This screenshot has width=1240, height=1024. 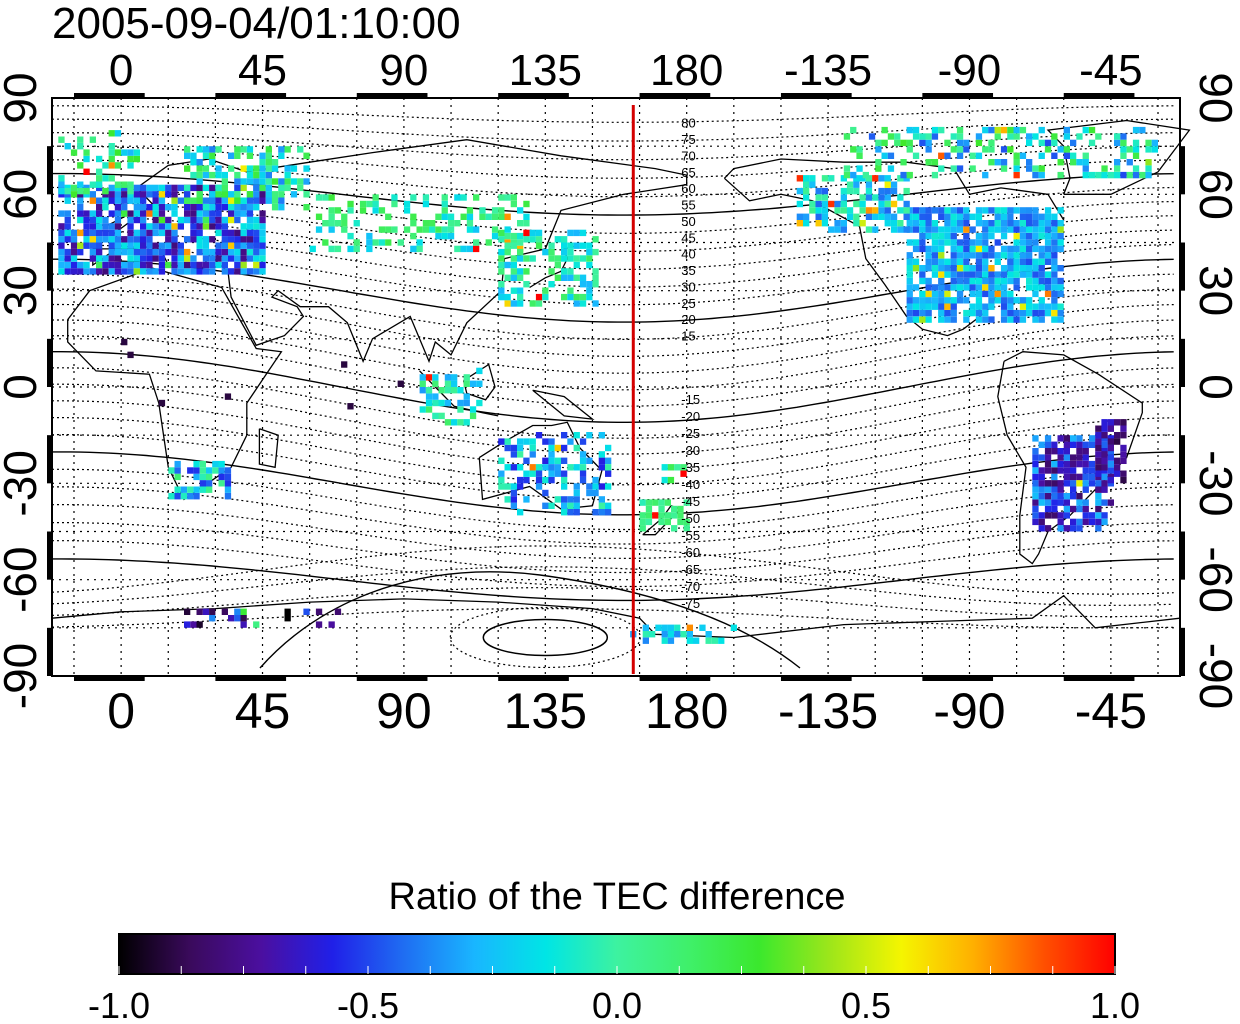 I want to click on colorbar-tick-label: 0.0, so click(x=617, y=1004).